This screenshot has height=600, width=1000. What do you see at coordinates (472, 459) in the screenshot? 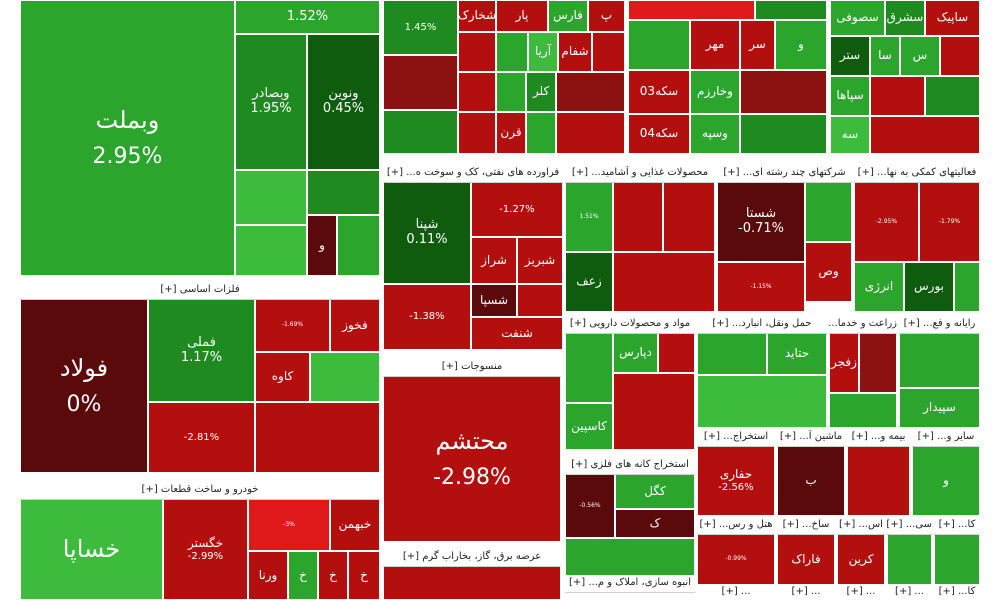
I see `stock-tile: محتشم -2.98%` at bounding box center [472, 459].